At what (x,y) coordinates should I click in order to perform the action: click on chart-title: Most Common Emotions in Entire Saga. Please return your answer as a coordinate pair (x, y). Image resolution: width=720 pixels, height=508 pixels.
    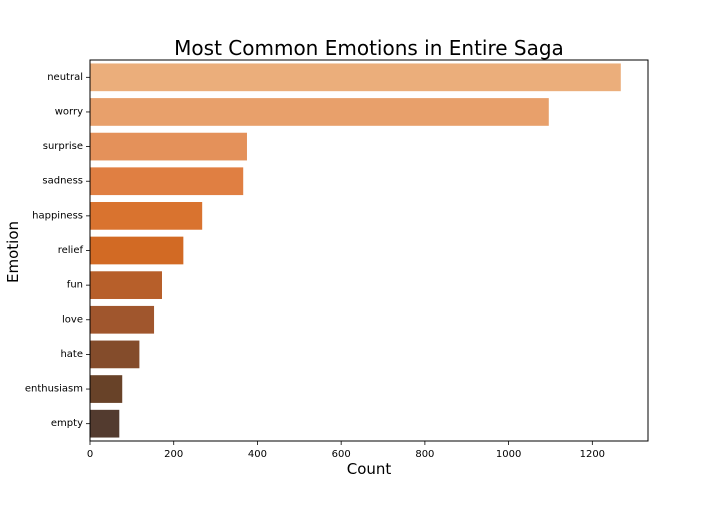
    Looking at the image, I should click on (369, 48).